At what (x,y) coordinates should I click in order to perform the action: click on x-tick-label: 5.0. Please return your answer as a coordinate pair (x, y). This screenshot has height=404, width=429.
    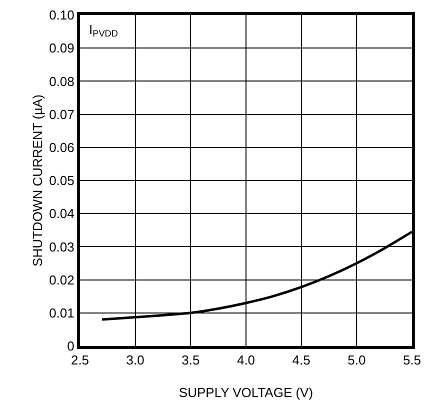
    Looking at the image, I should click on (357, 360).